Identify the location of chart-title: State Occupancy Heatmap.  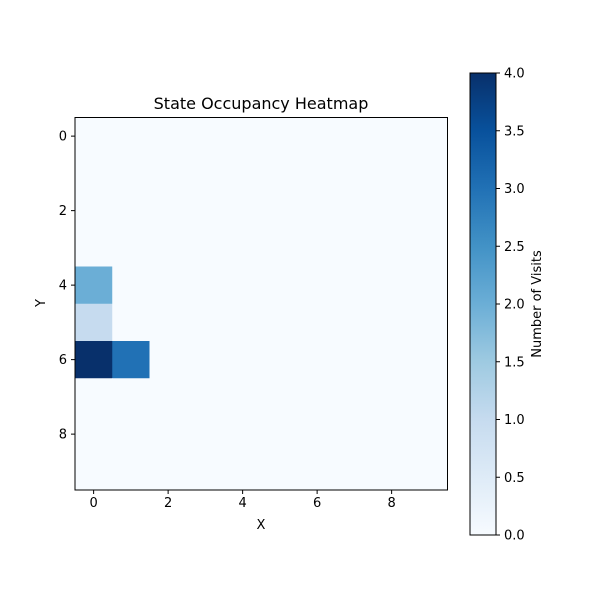
(261, 103).